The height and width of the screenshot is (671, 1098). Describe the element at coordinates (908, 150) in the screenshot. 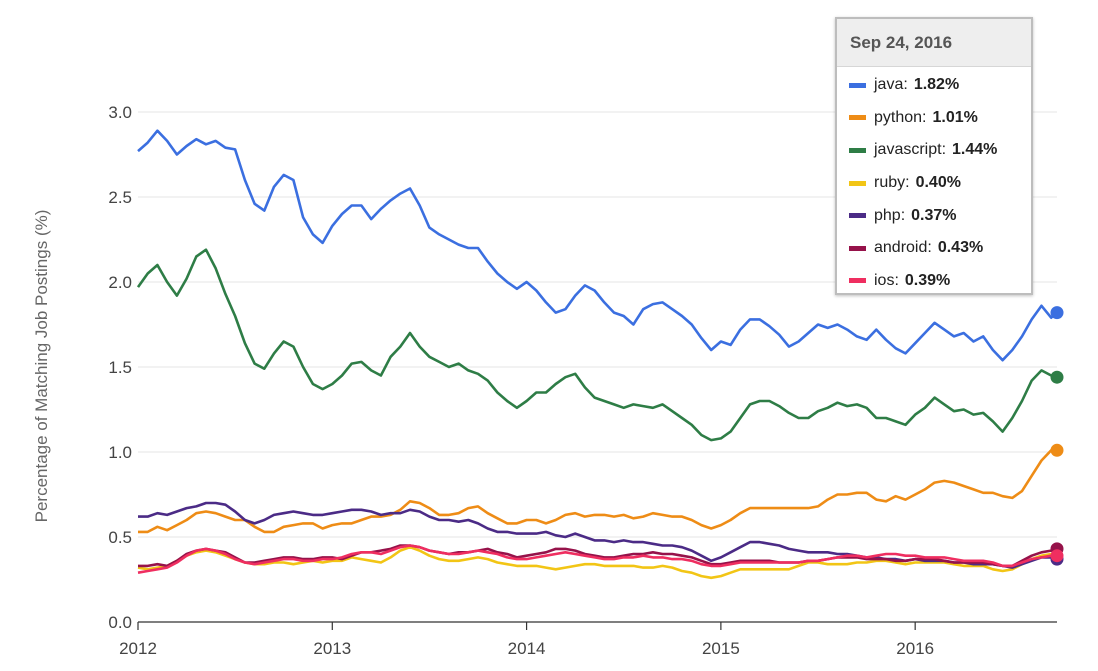

I see `series-name-javascript: javascript` at that location.